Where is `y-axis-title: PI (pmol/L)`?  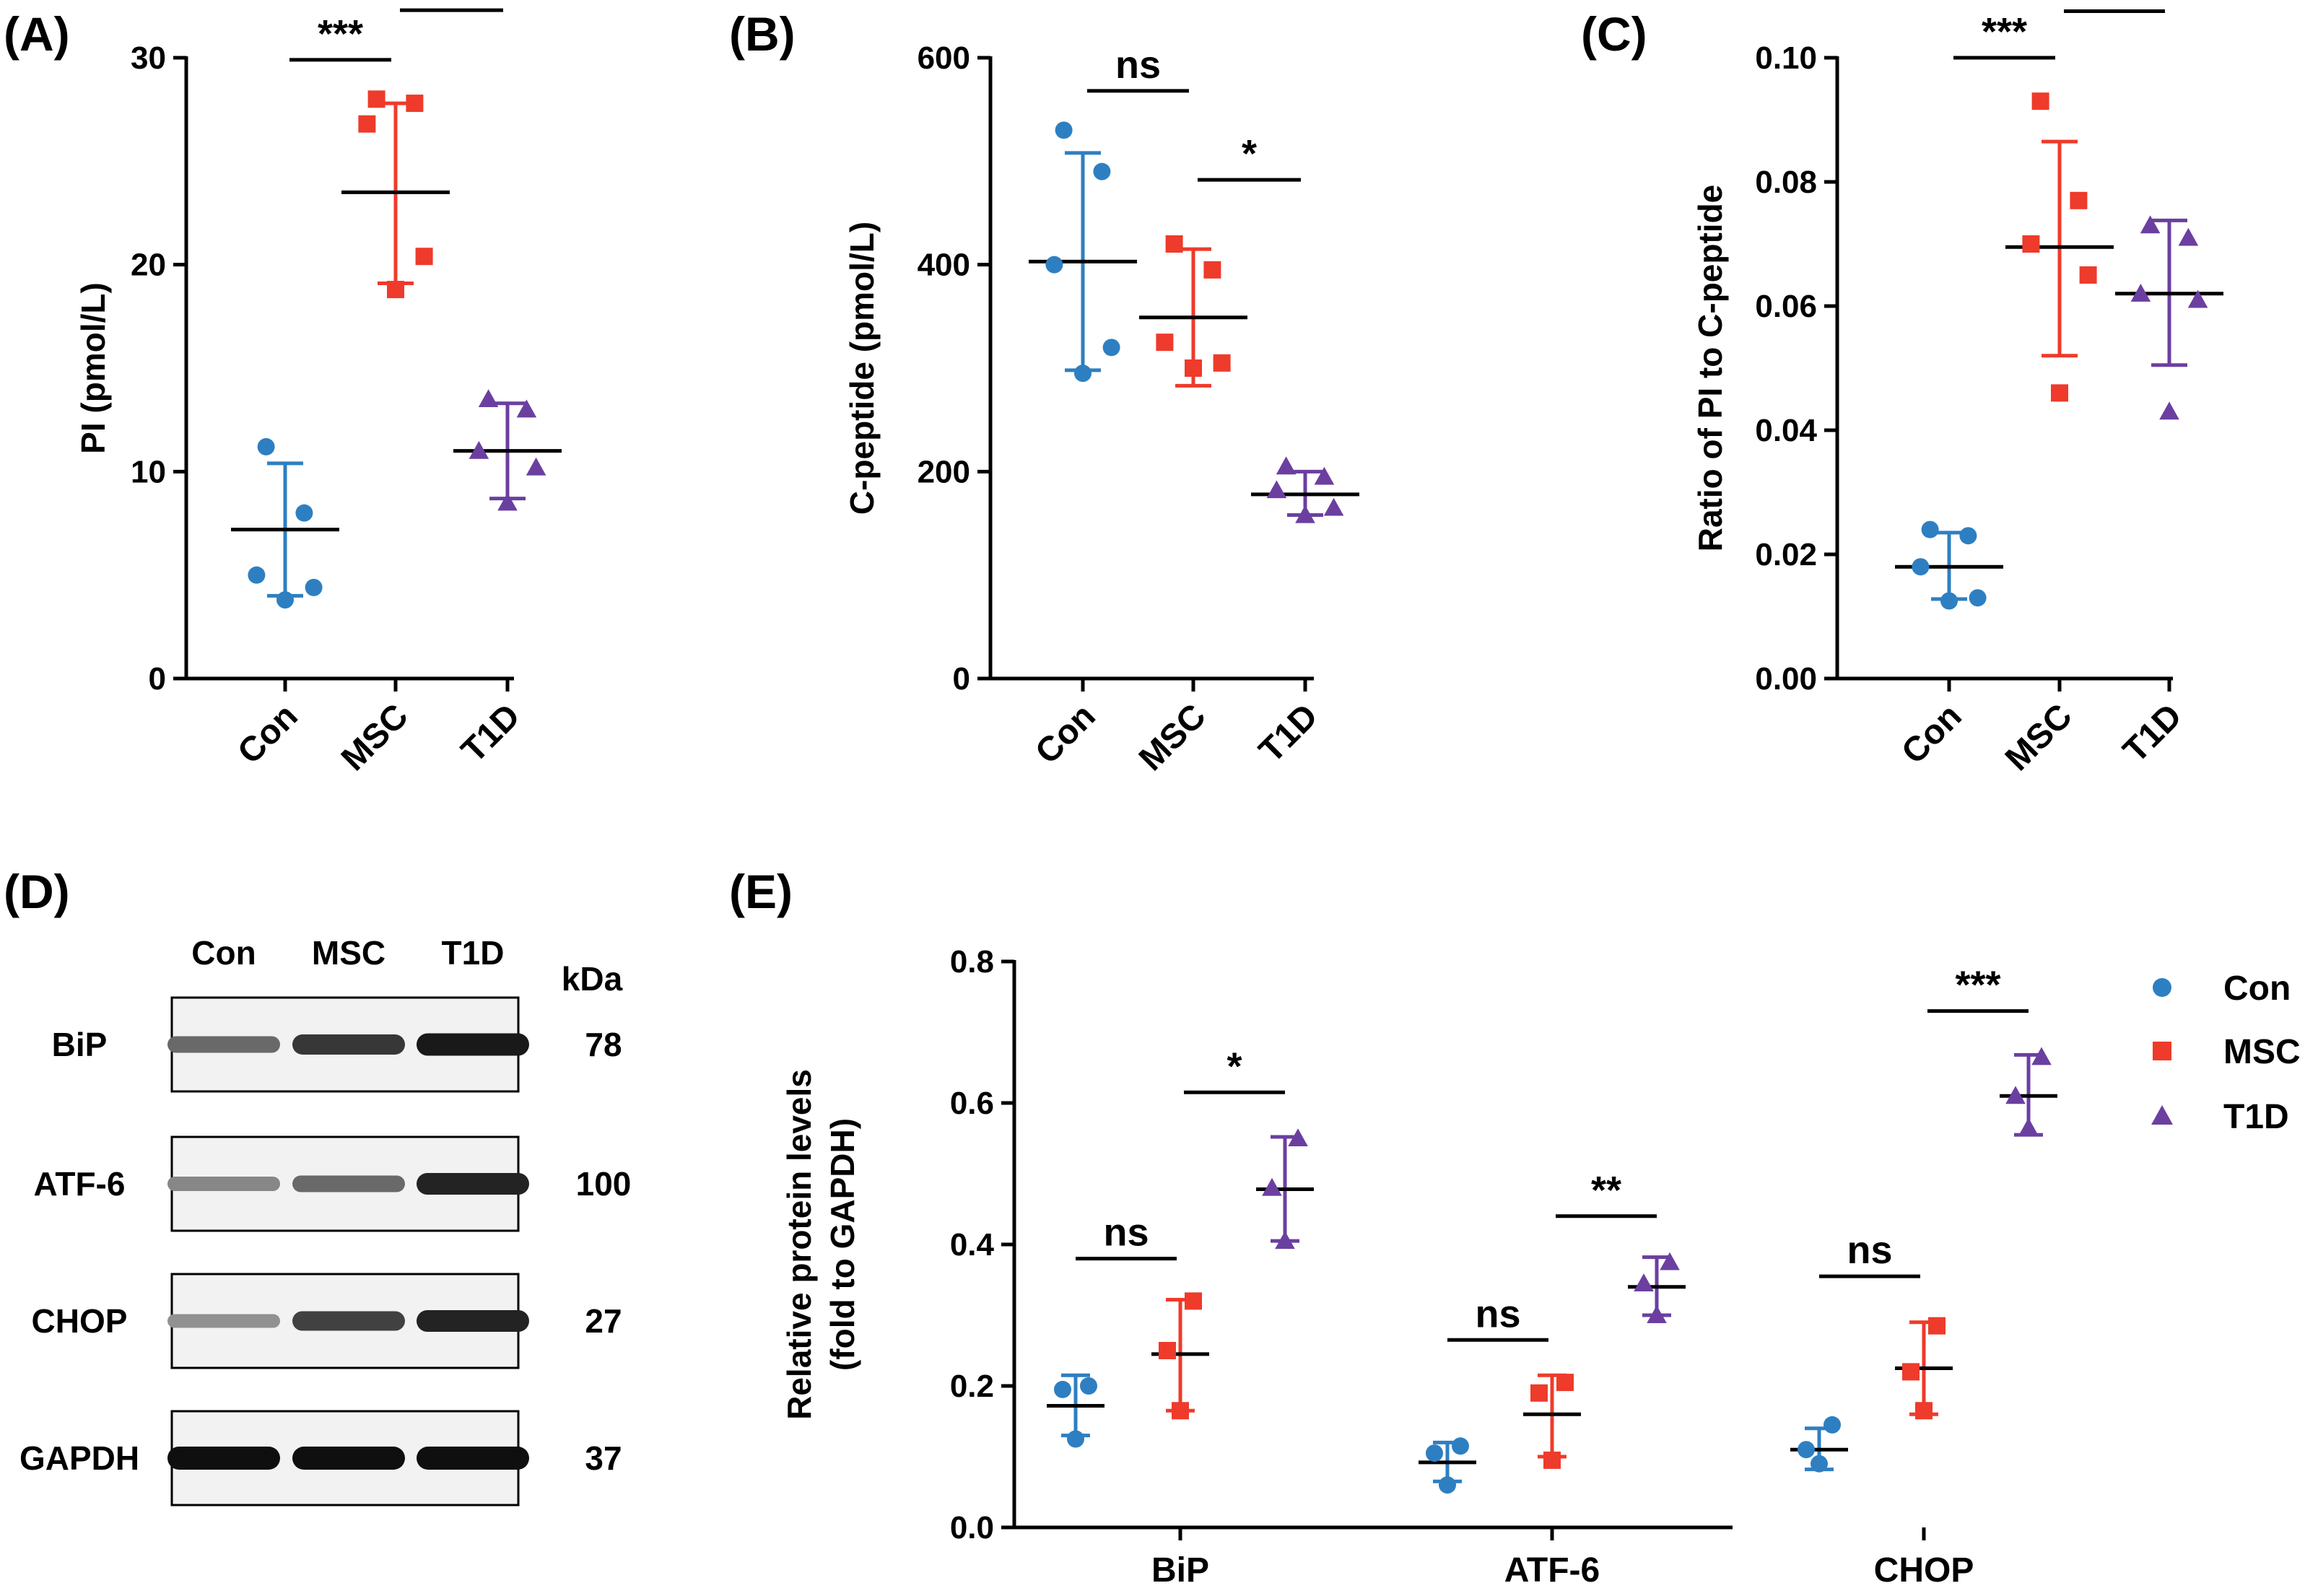 y-axis-title: PI (pmol/L) is located at coordinates (93, 368).